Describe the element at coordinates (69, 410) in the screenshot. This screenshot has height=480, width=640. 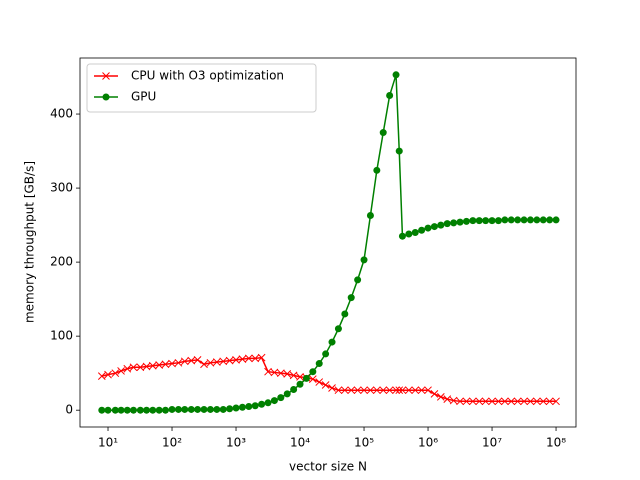
I see `y-tick-label: 0` at that location.